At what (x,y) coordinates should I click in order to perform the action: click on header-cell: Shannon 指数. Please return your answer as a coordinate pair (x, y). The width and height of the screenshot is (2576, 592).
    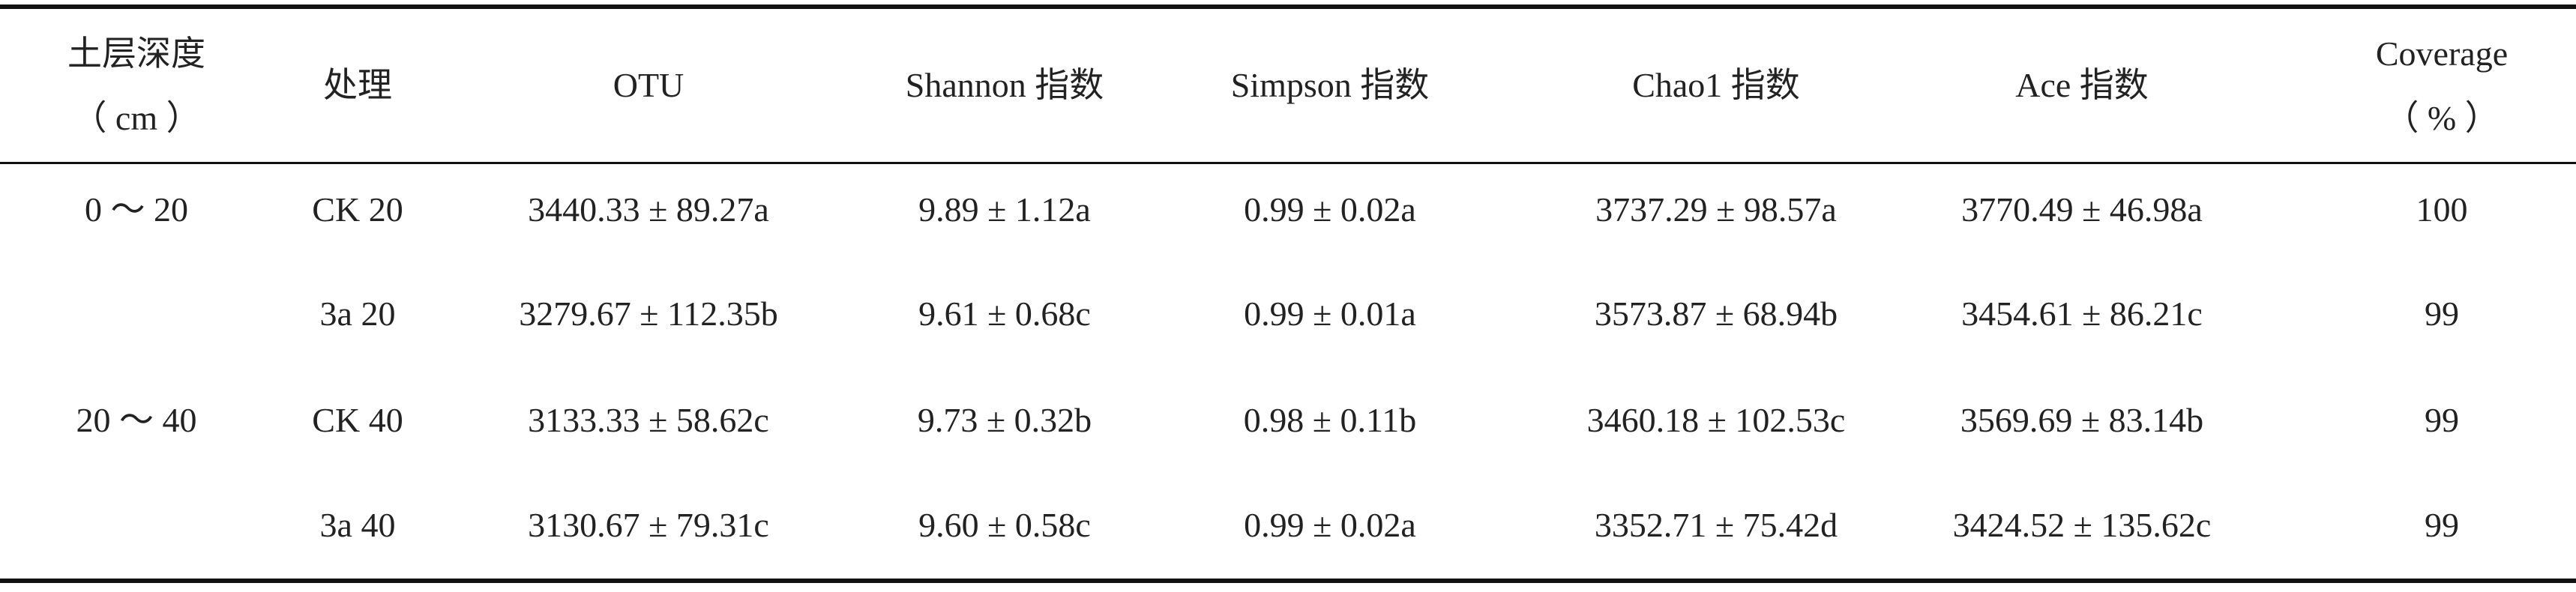
    Looking at the image, I should click on (1005, 85).